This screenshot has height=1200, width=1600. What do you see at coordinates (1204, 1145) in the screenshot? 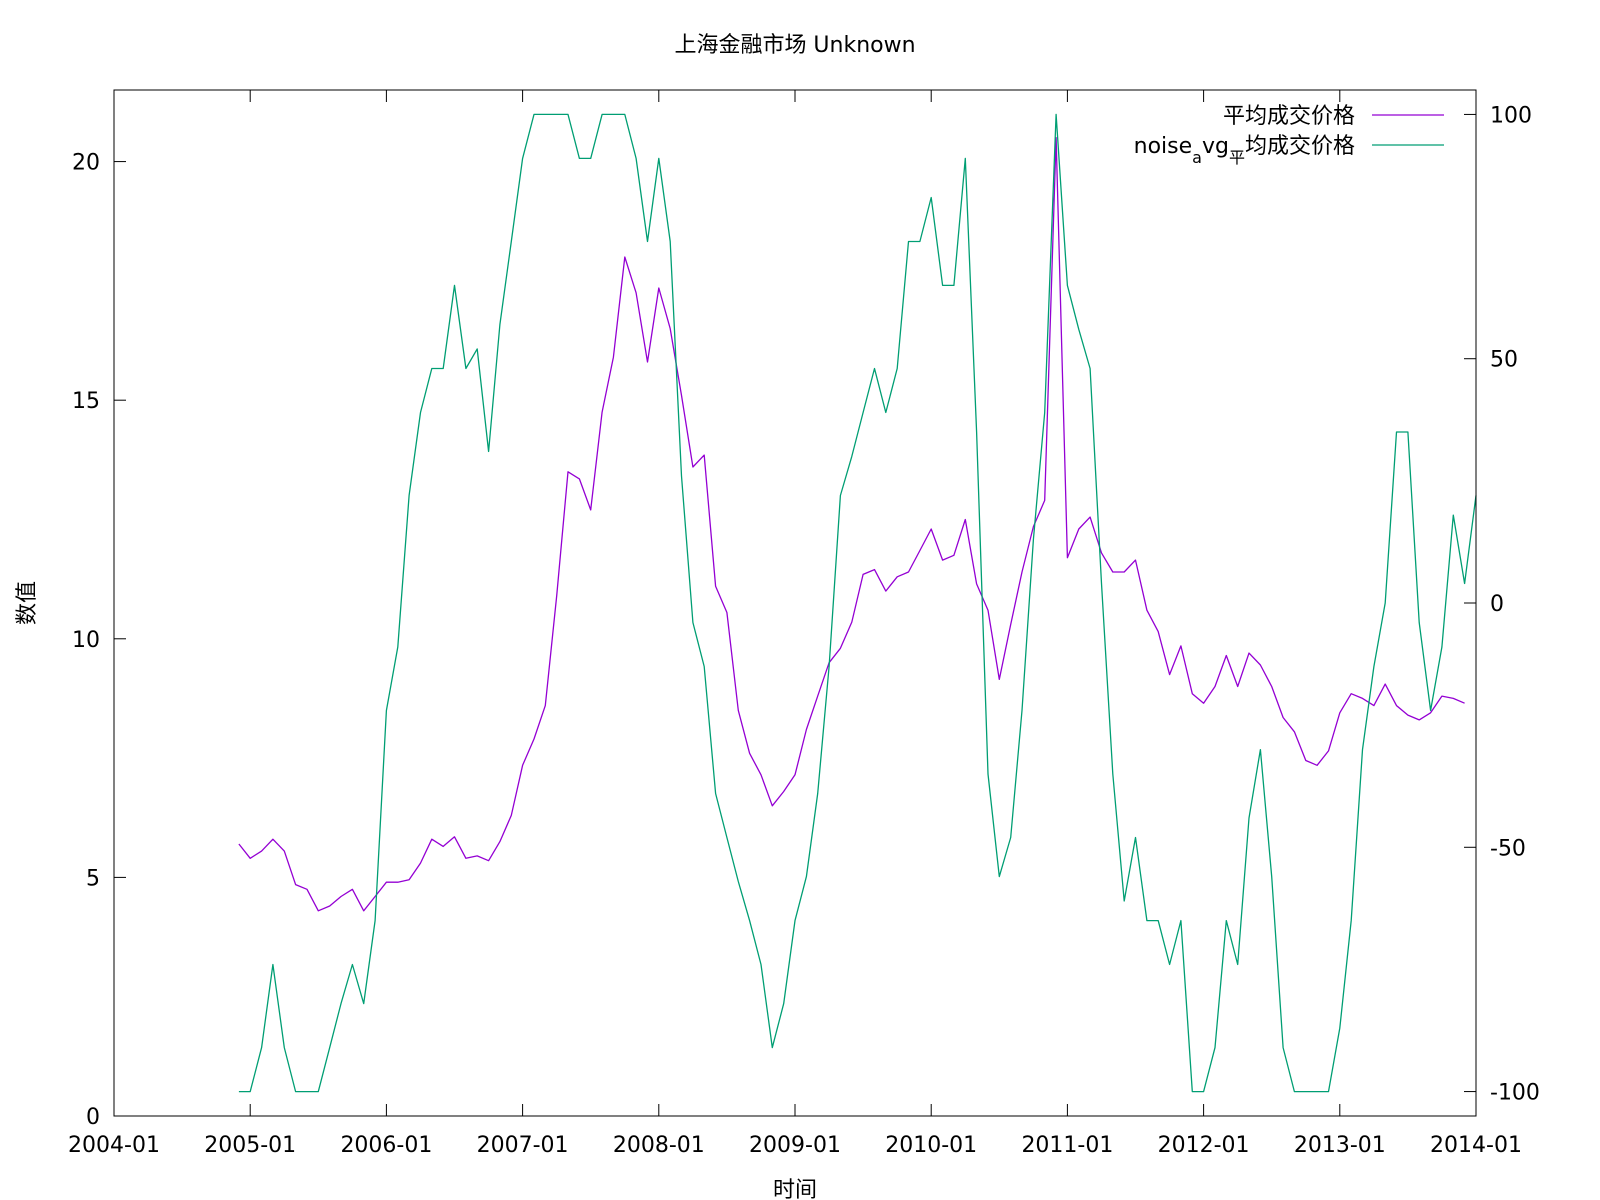
I see `x-tick-label: 2012-01` at bounding box center [1204, 1145].